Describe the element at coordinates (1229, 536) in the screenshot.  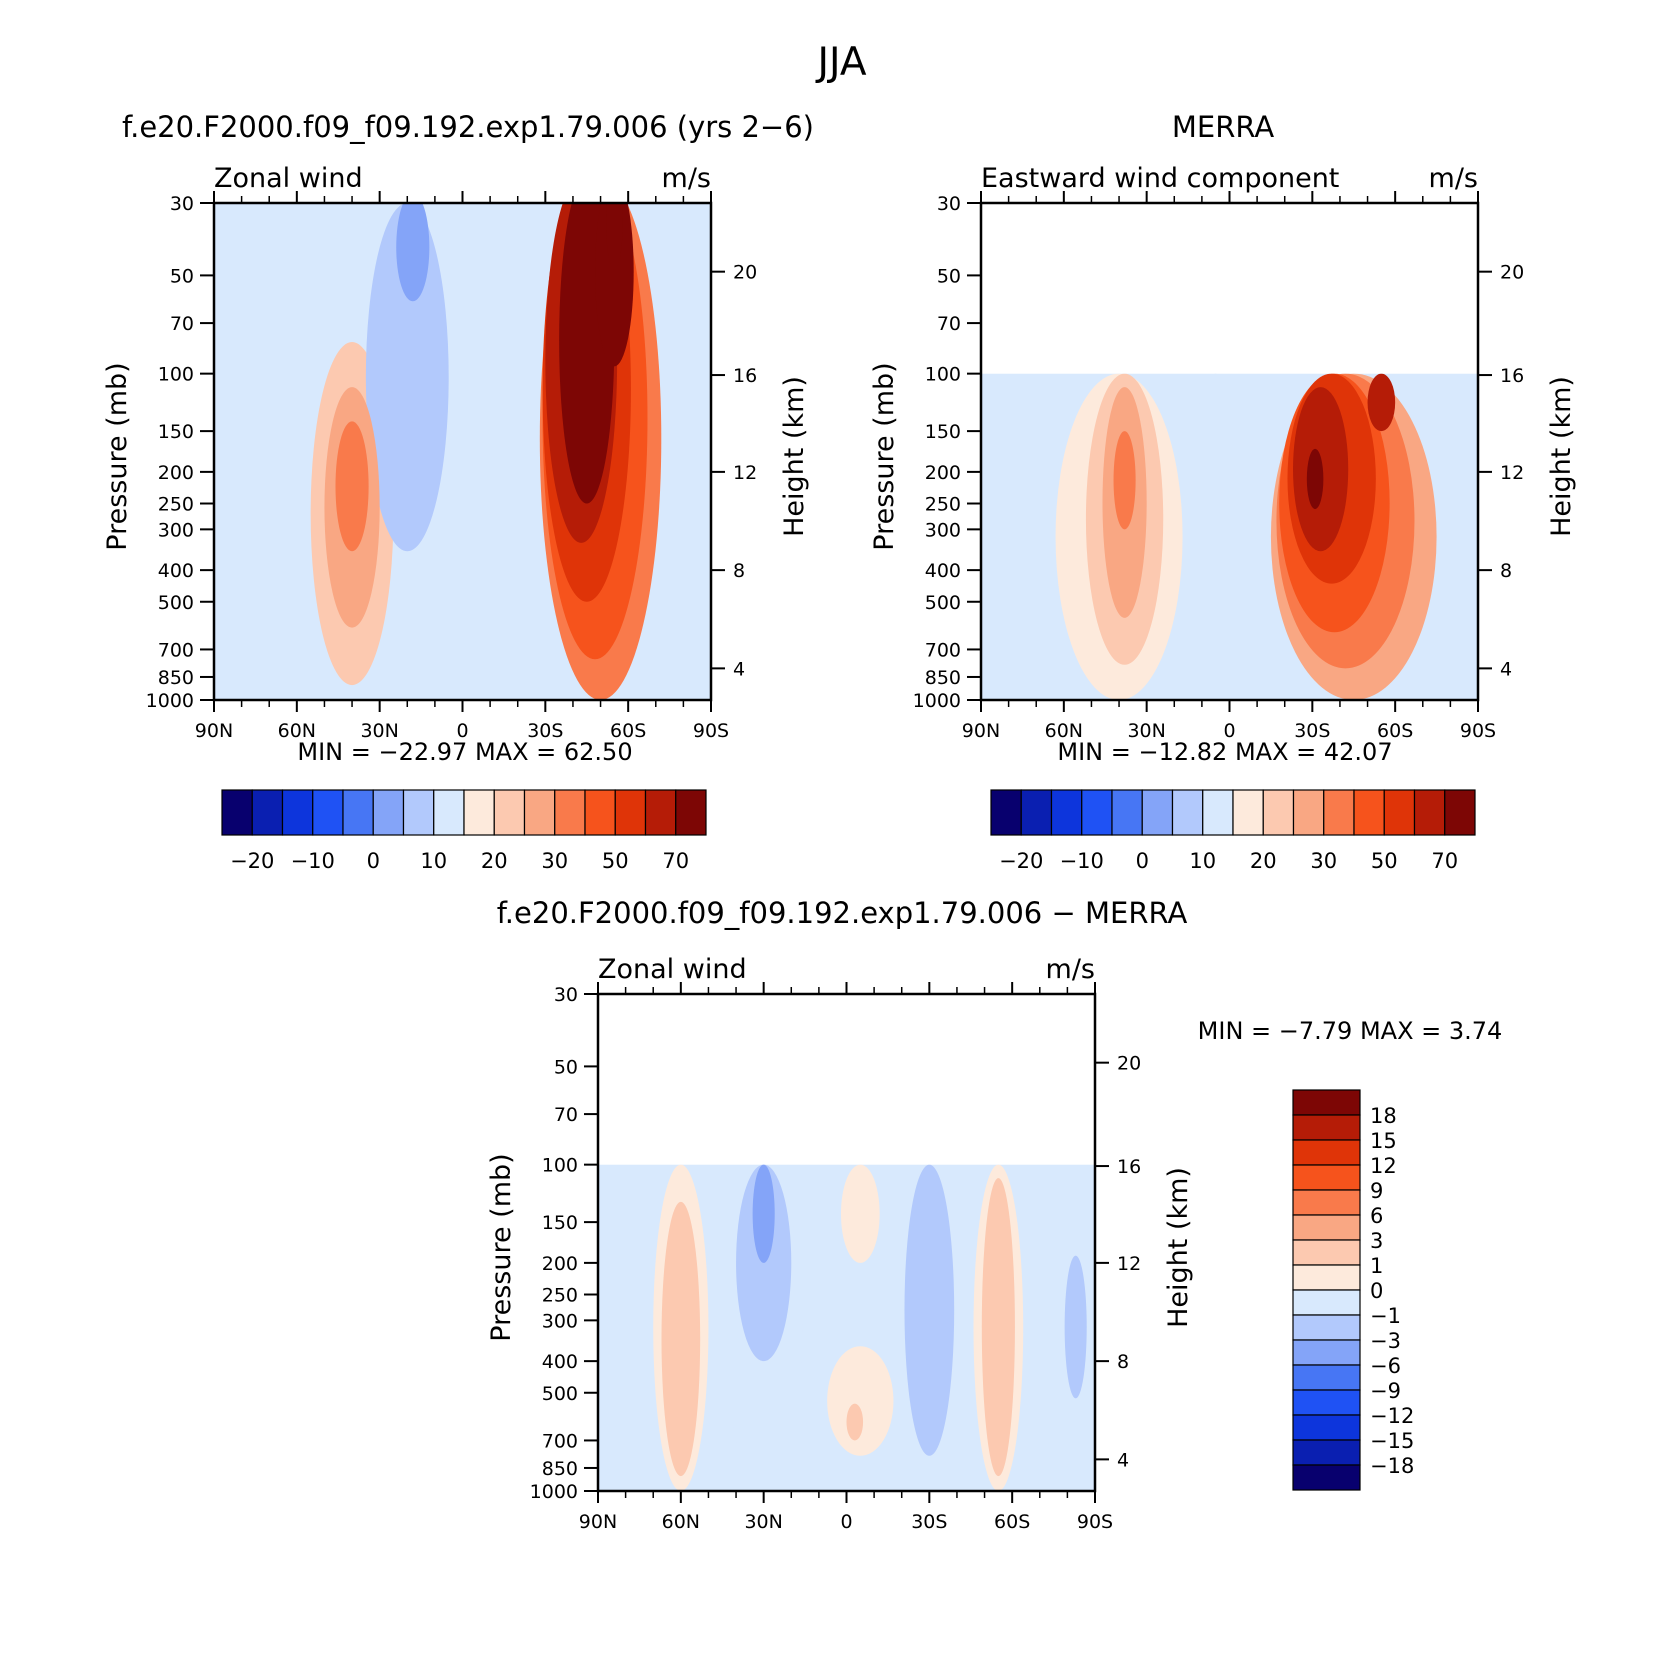
I see `contour-field-merra` at that location.